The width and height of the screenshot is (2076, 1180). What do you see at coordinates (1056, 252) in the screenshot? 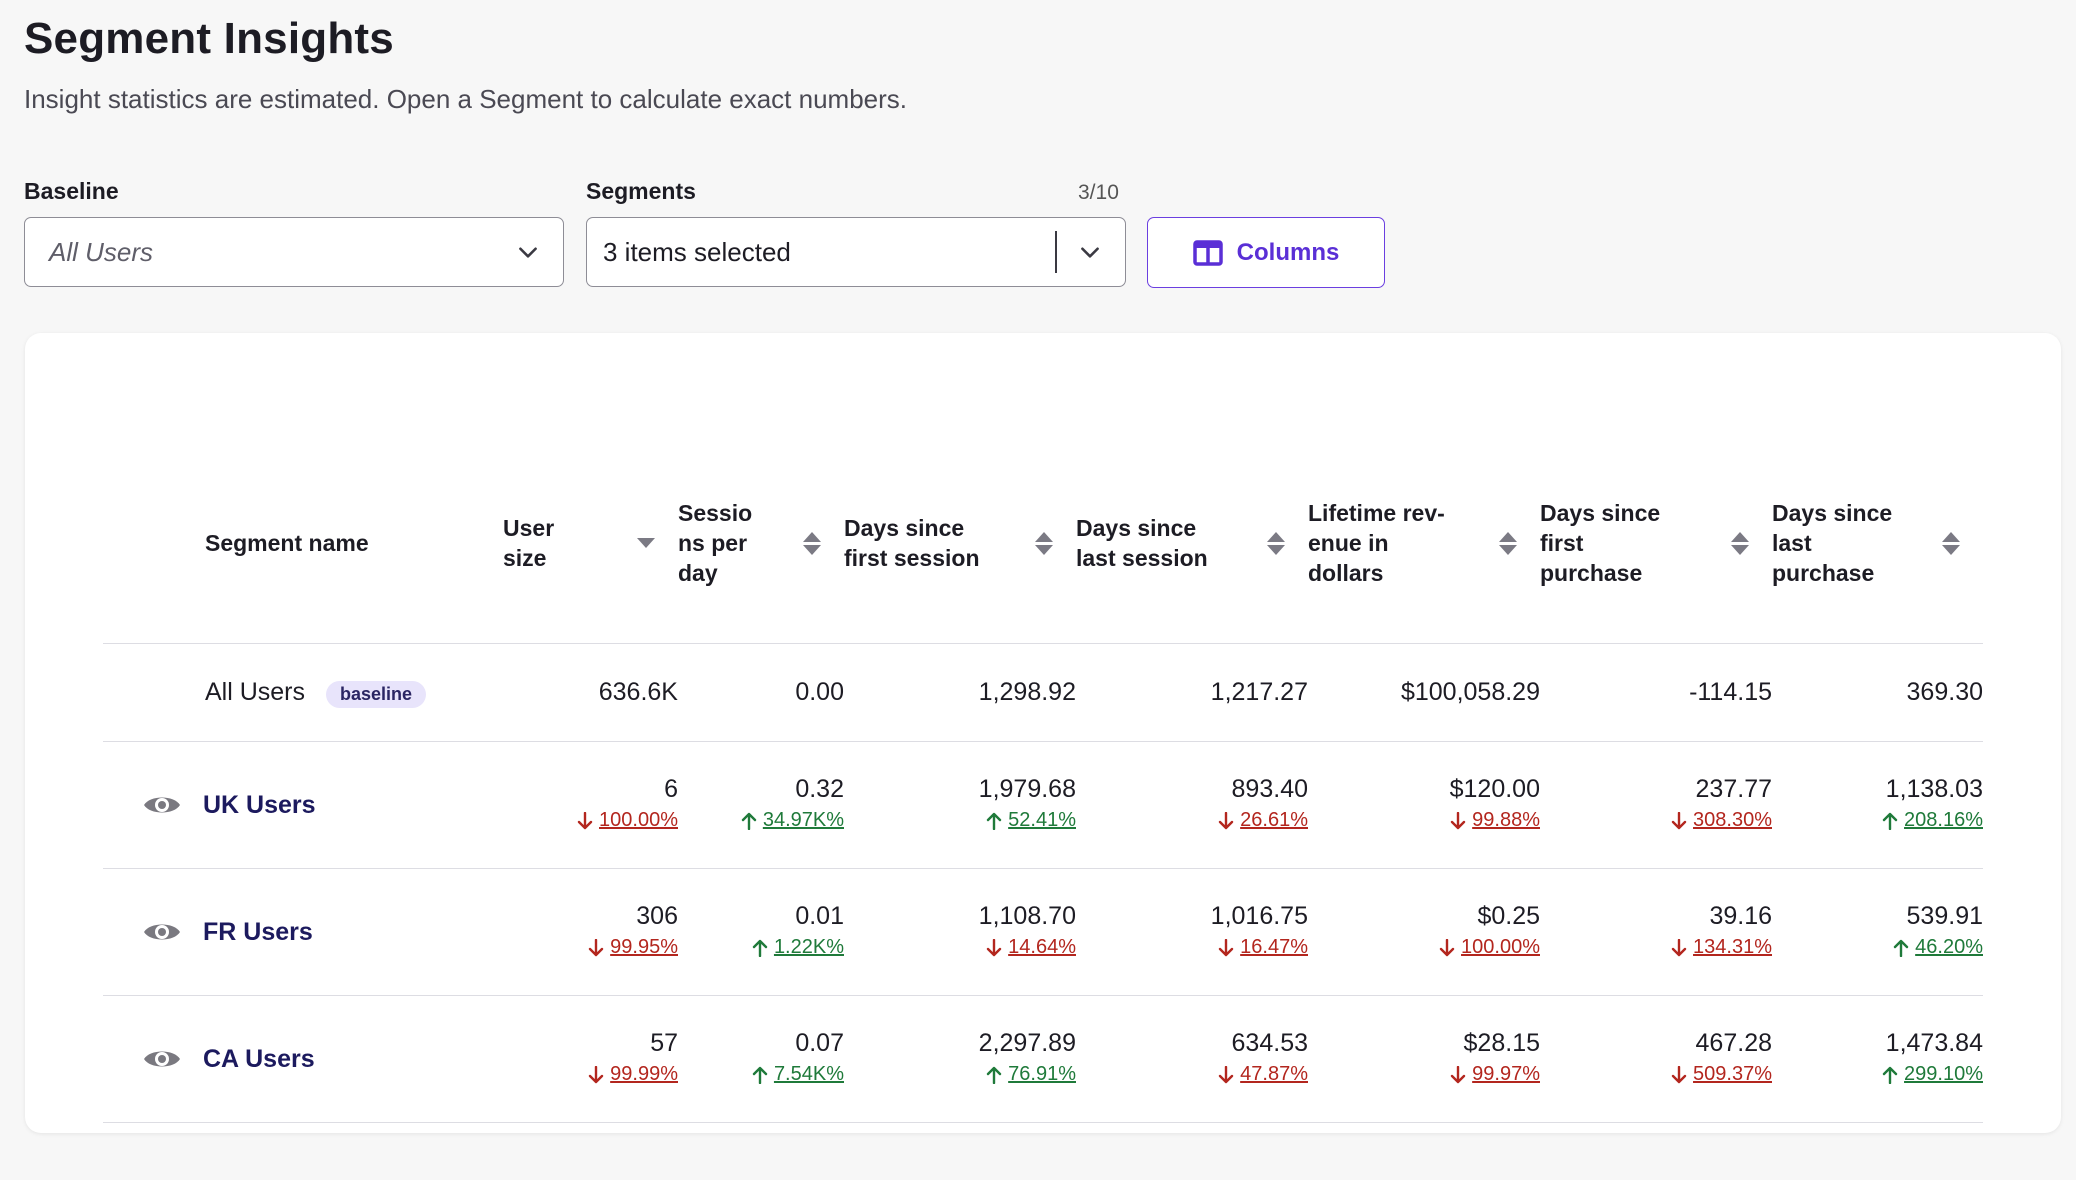
I see `select-divider` at bounding box center [1056, 252].